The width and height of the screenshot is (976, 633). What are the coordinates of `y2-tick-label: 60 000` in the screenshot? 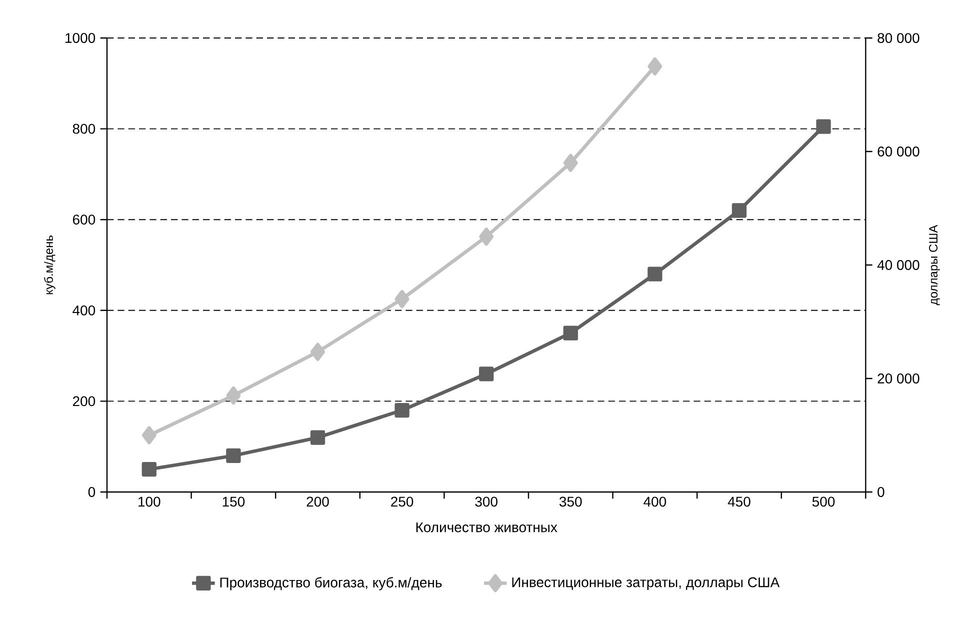 It's located at (899, 151).